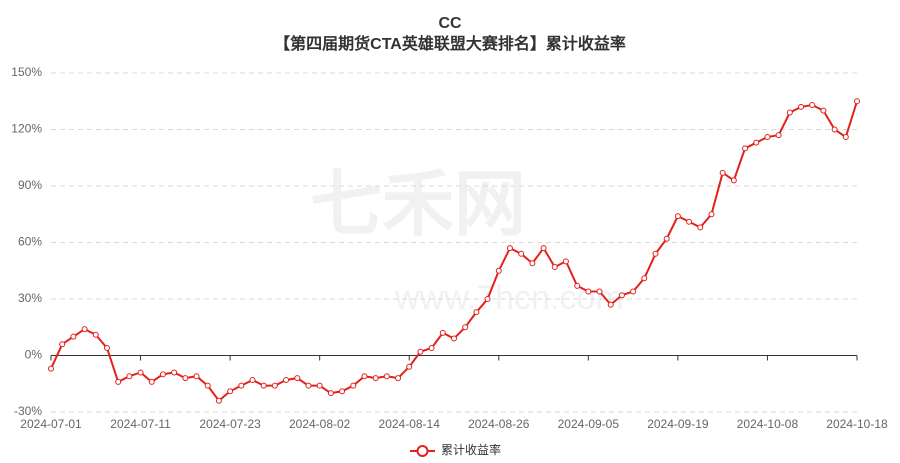  I want to click on y-tick-label: 0%, so click(34, 355).